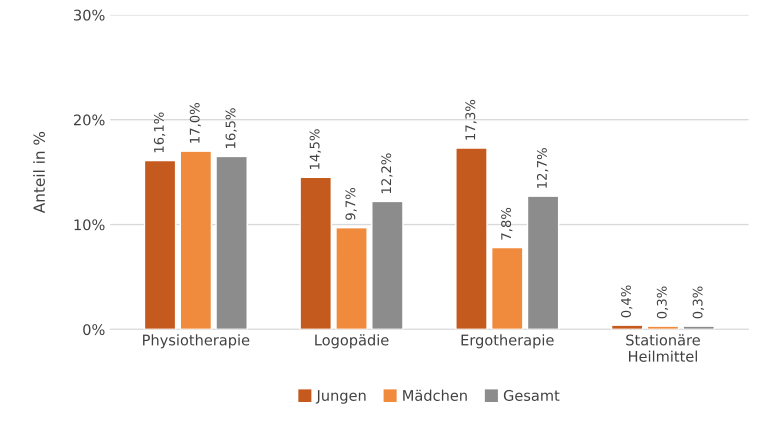  What do you see at coordinates (341, 397) in the screenshot?
I see `legend-label: Jungen` at bounding box center [341, 397].